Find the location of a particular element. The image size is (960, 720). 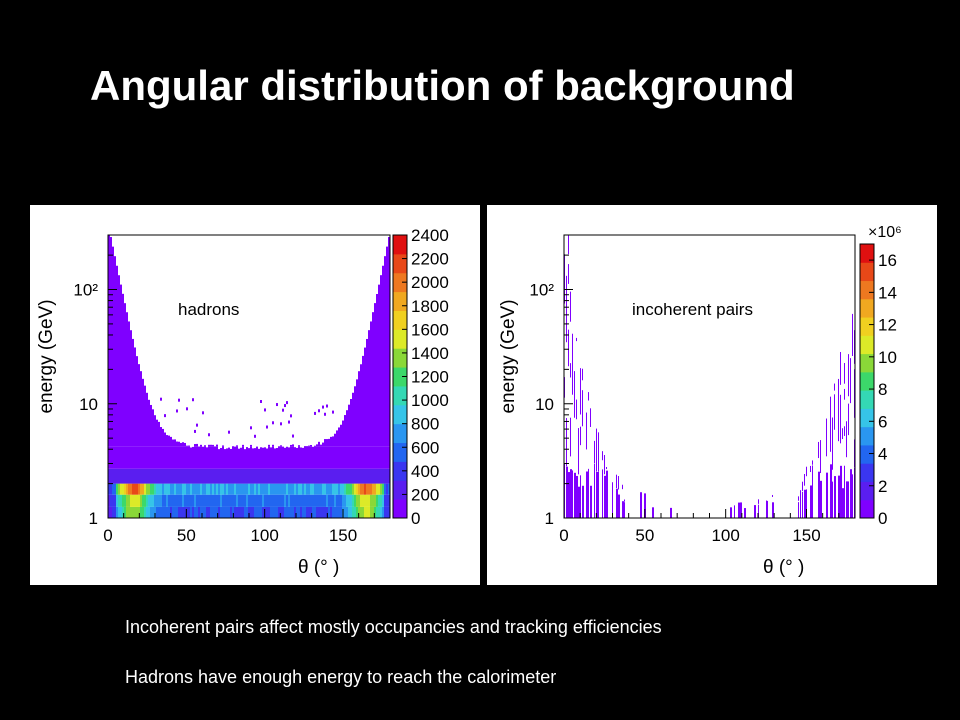

colorbar-tick-label: 1800 is located at coordinates (430, 306).